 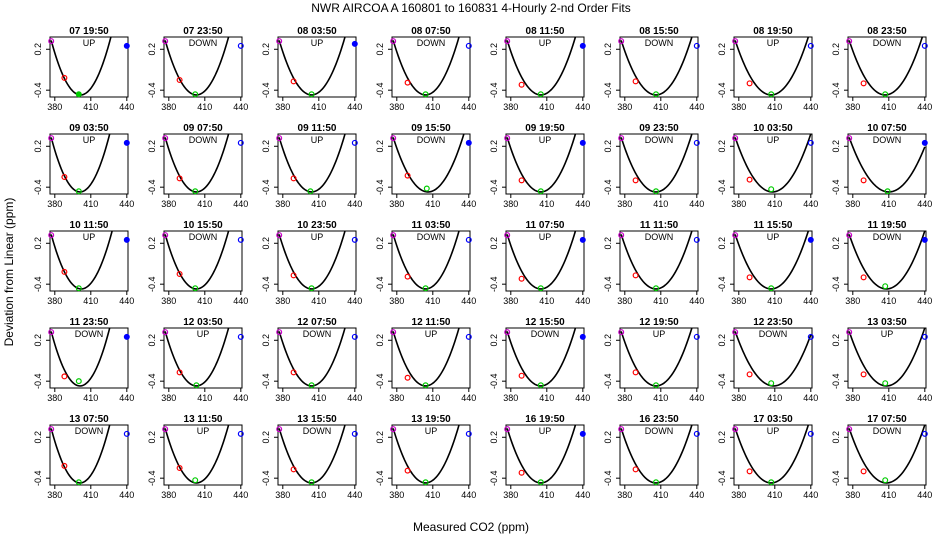 What do you see at coordinates (545, 31) in the screenshot?
I see `panel-label: 08 11:50` at bounding box center [545, 31].